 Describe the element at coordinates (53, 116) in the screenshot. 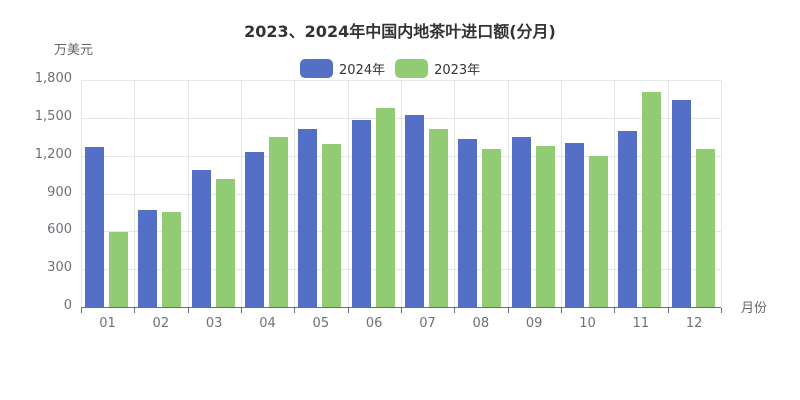

I see `y-tick-label: 1,500` at that location.